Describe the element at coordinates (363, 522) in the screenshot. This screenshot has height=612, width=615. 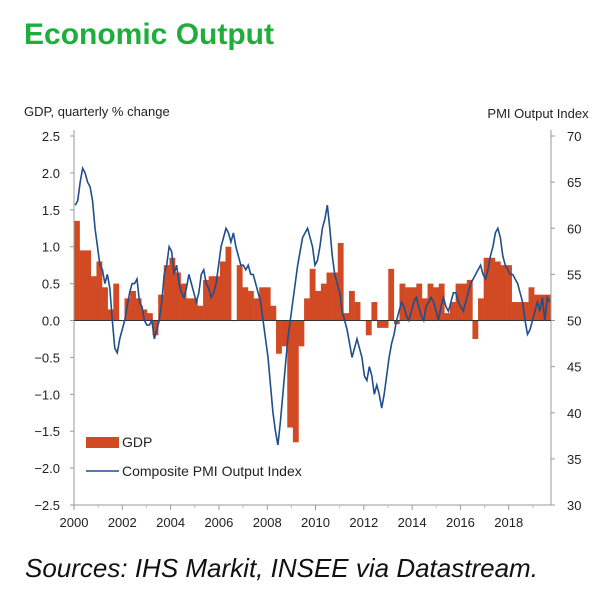
I see `x-tick-label: 2012` at that location.